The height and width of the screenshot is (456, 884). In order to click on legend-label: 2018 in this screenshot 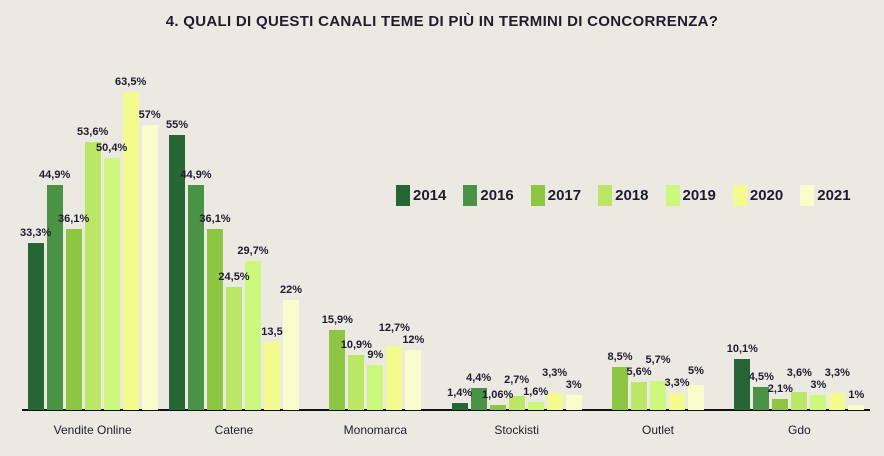, I will do `click(632, 195)`.